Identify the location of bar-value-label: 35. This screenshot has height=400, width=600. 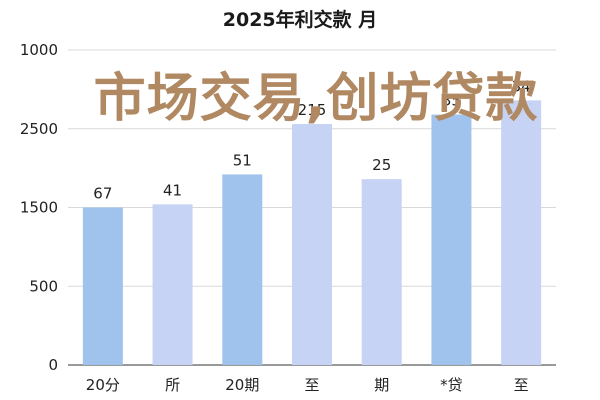
(451, 101).